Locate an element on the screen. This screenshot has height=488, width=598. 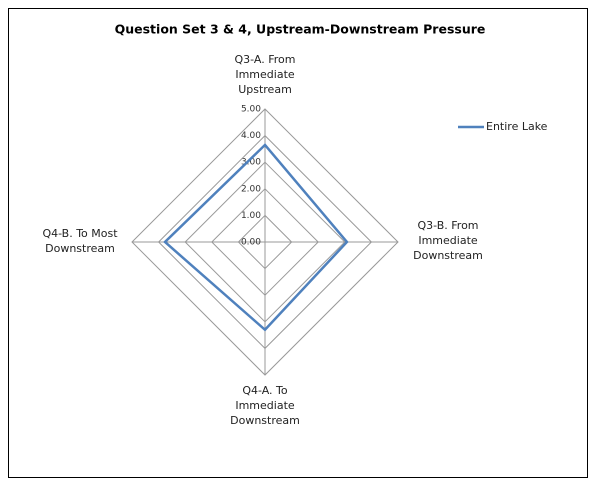
r-tick-label: 3.00 is located at coordinates (251, 163).